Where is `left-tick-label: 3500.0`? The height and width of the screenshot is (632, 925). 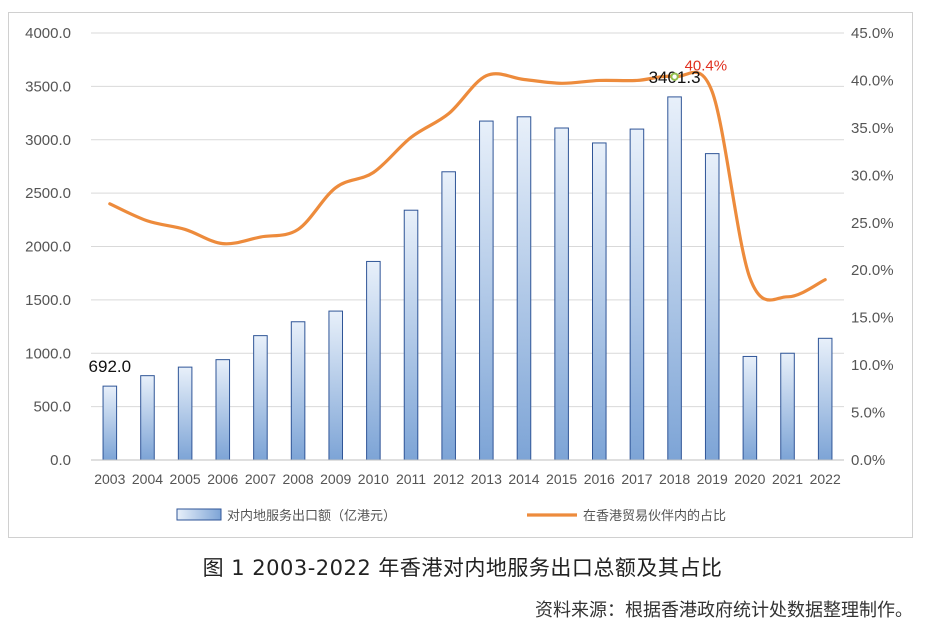
left-tick-label: 3500.0 is located at coordinates (48, 86).